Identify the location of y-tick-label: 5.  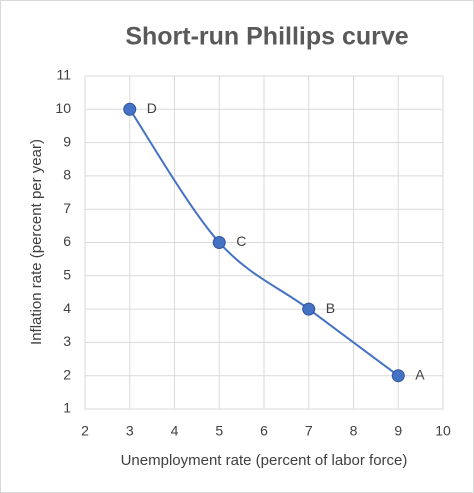
(67, 275).